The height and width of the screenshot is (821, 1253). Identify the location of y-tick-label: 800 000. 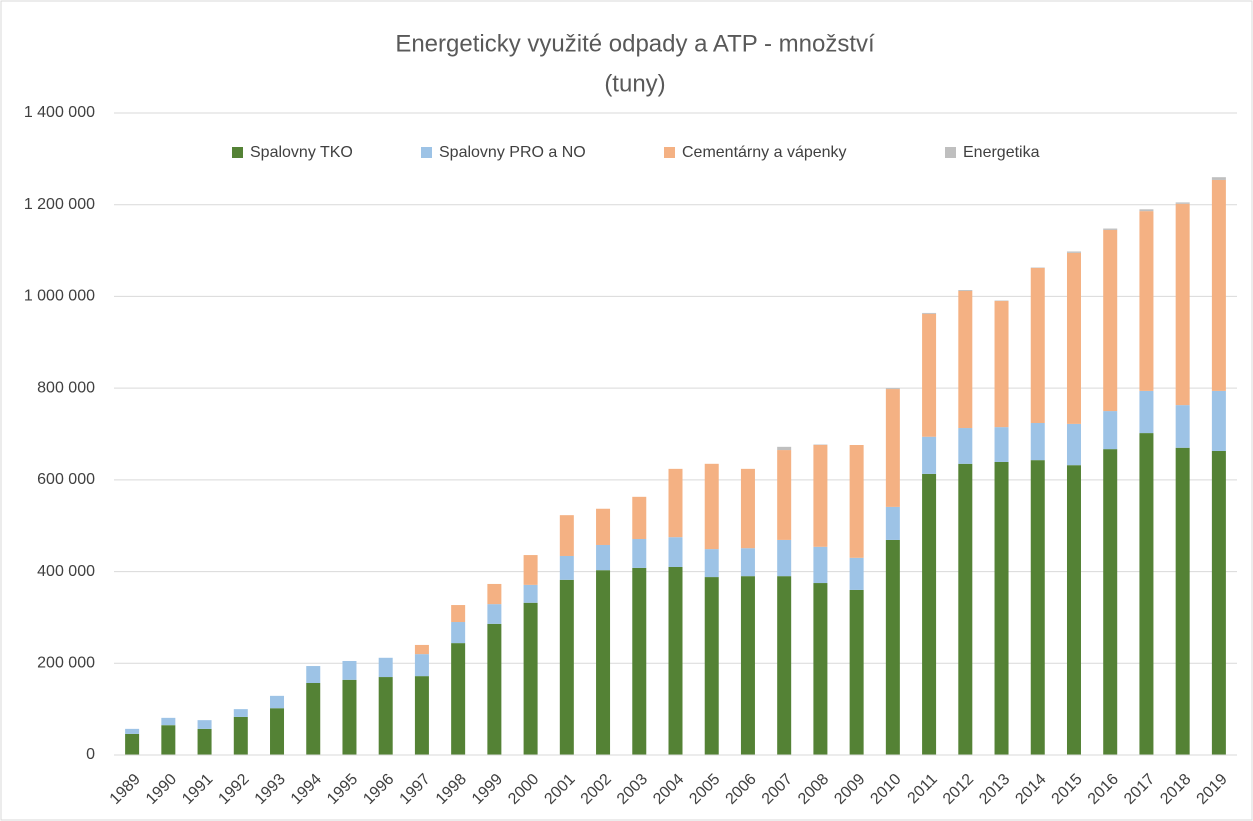
(66, 387).